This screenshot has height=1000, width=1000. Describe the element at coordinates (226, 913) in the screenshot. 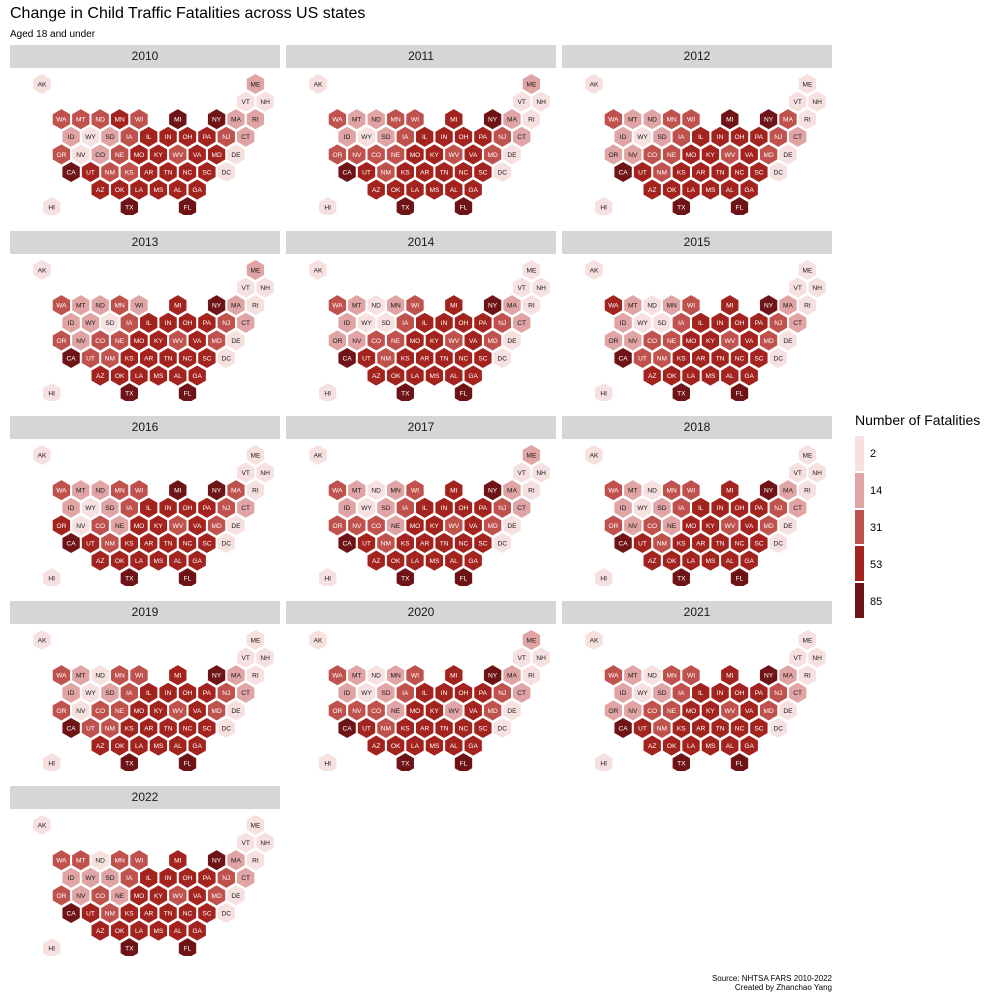

I see `state-hex-dc: DC` at that location.